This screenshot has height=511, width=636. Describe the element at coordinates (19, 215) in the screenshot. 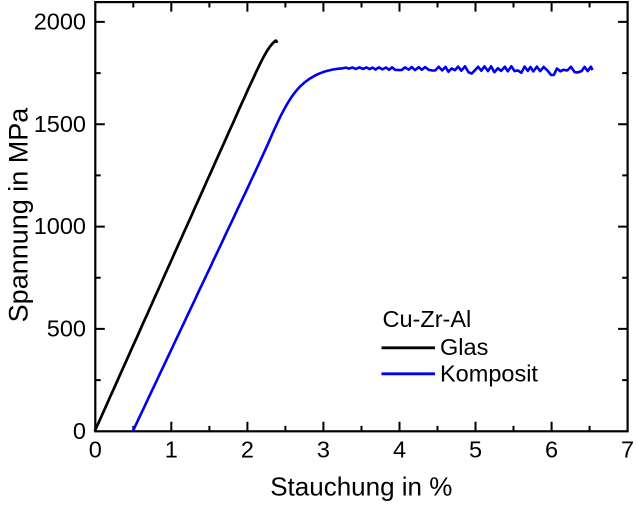

I see `svg-text: Spannung in MPa` at that location.